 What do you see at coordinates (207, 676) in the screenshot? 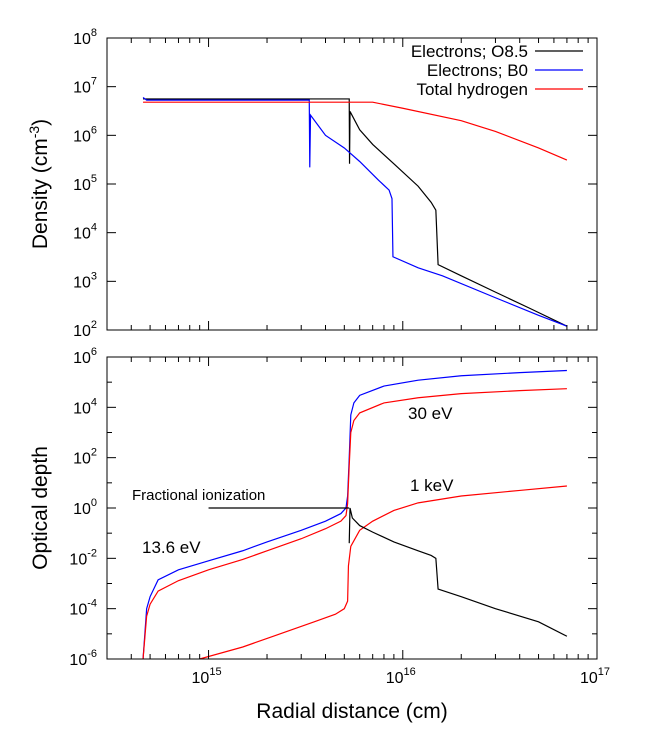
I see `optical-depth-x-tick-label: 1015` at bounding box center [207, 676].